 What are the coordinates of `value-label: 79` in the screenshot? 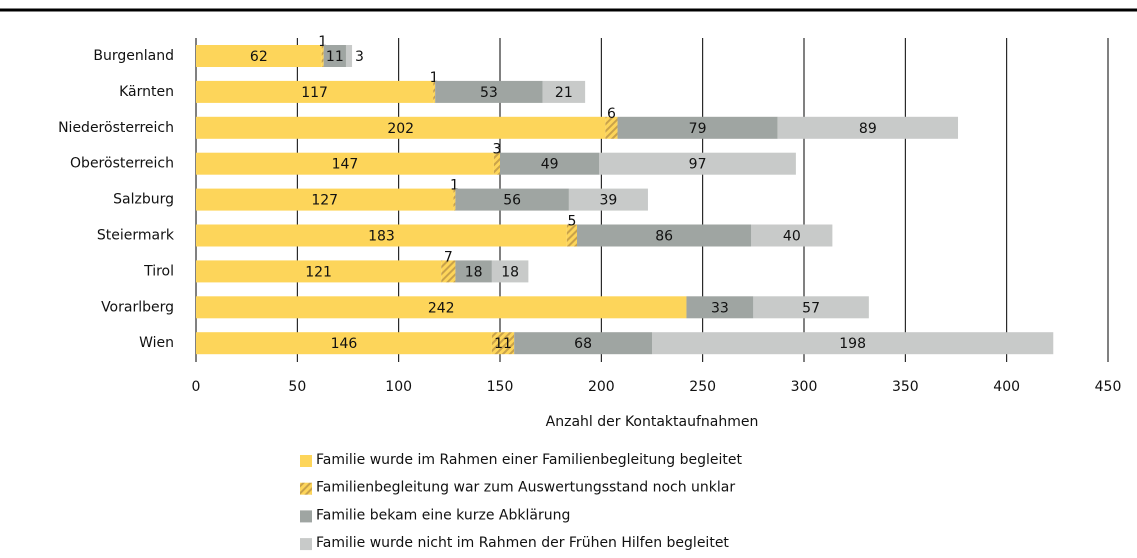 It's located at (698, 129).